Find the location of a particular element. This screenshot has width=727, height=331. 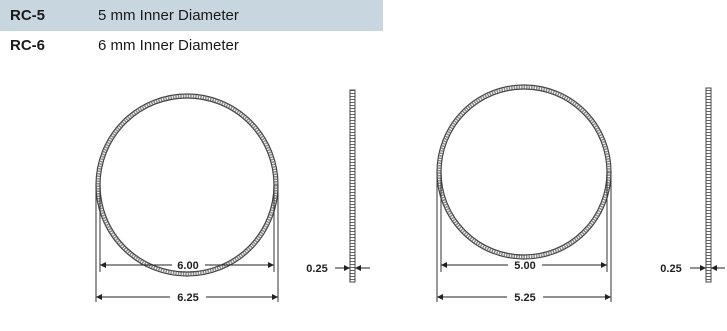

right-outer-dimension: 5.25 is located at coordinates (524, 298).